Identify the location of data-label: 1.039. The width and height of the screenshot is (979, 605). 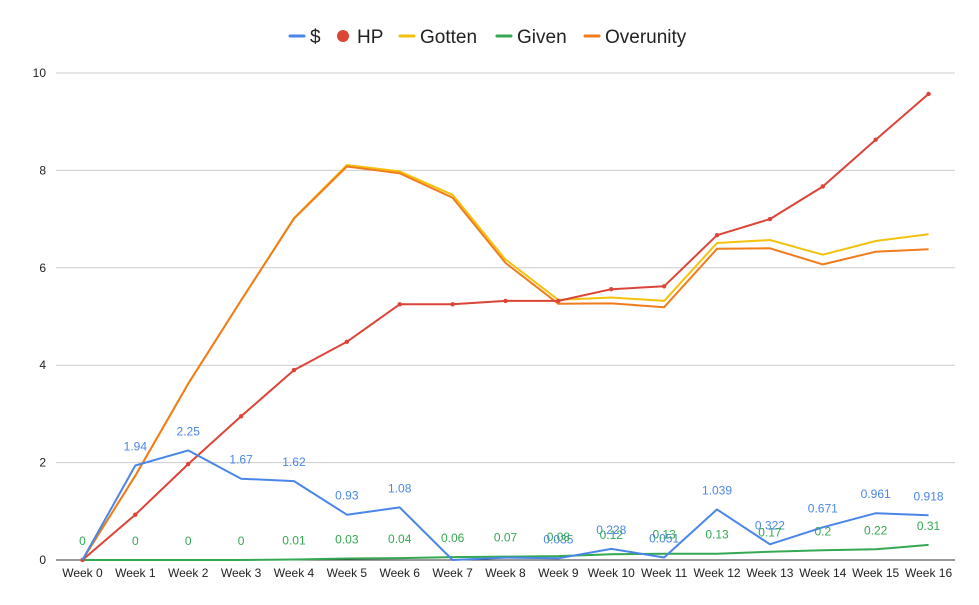
(717, 490).